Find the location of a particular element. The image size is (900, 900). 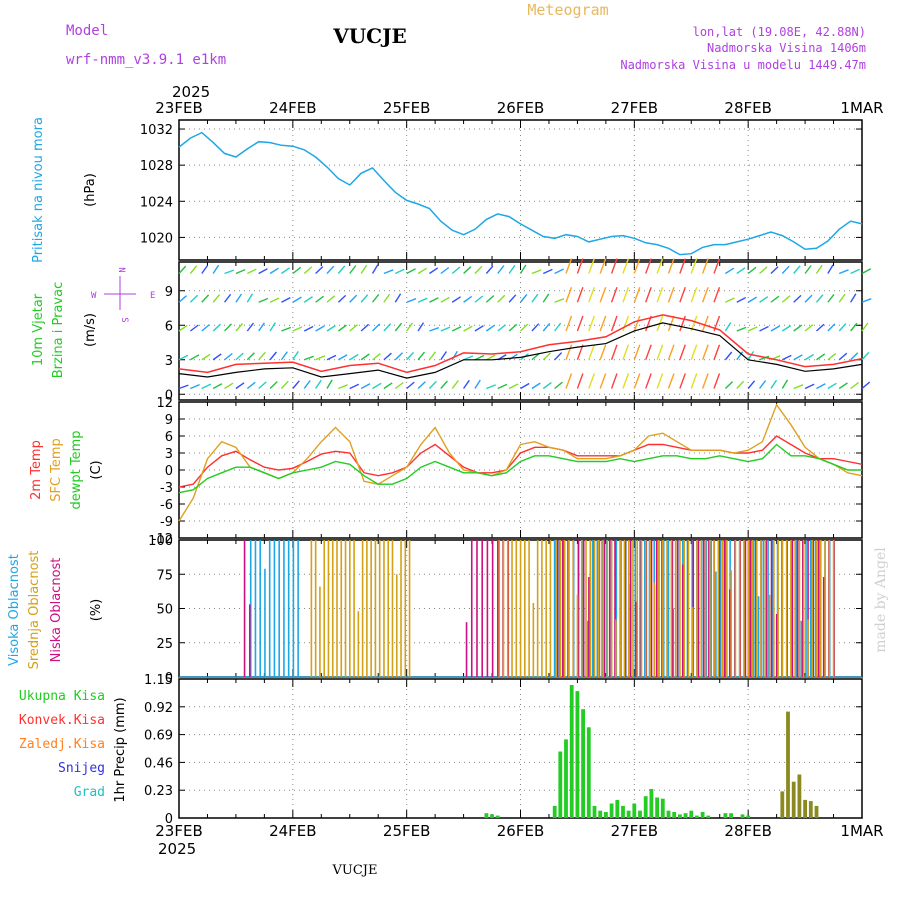

day-label: 24FEB is located at coordinates (292, 108).